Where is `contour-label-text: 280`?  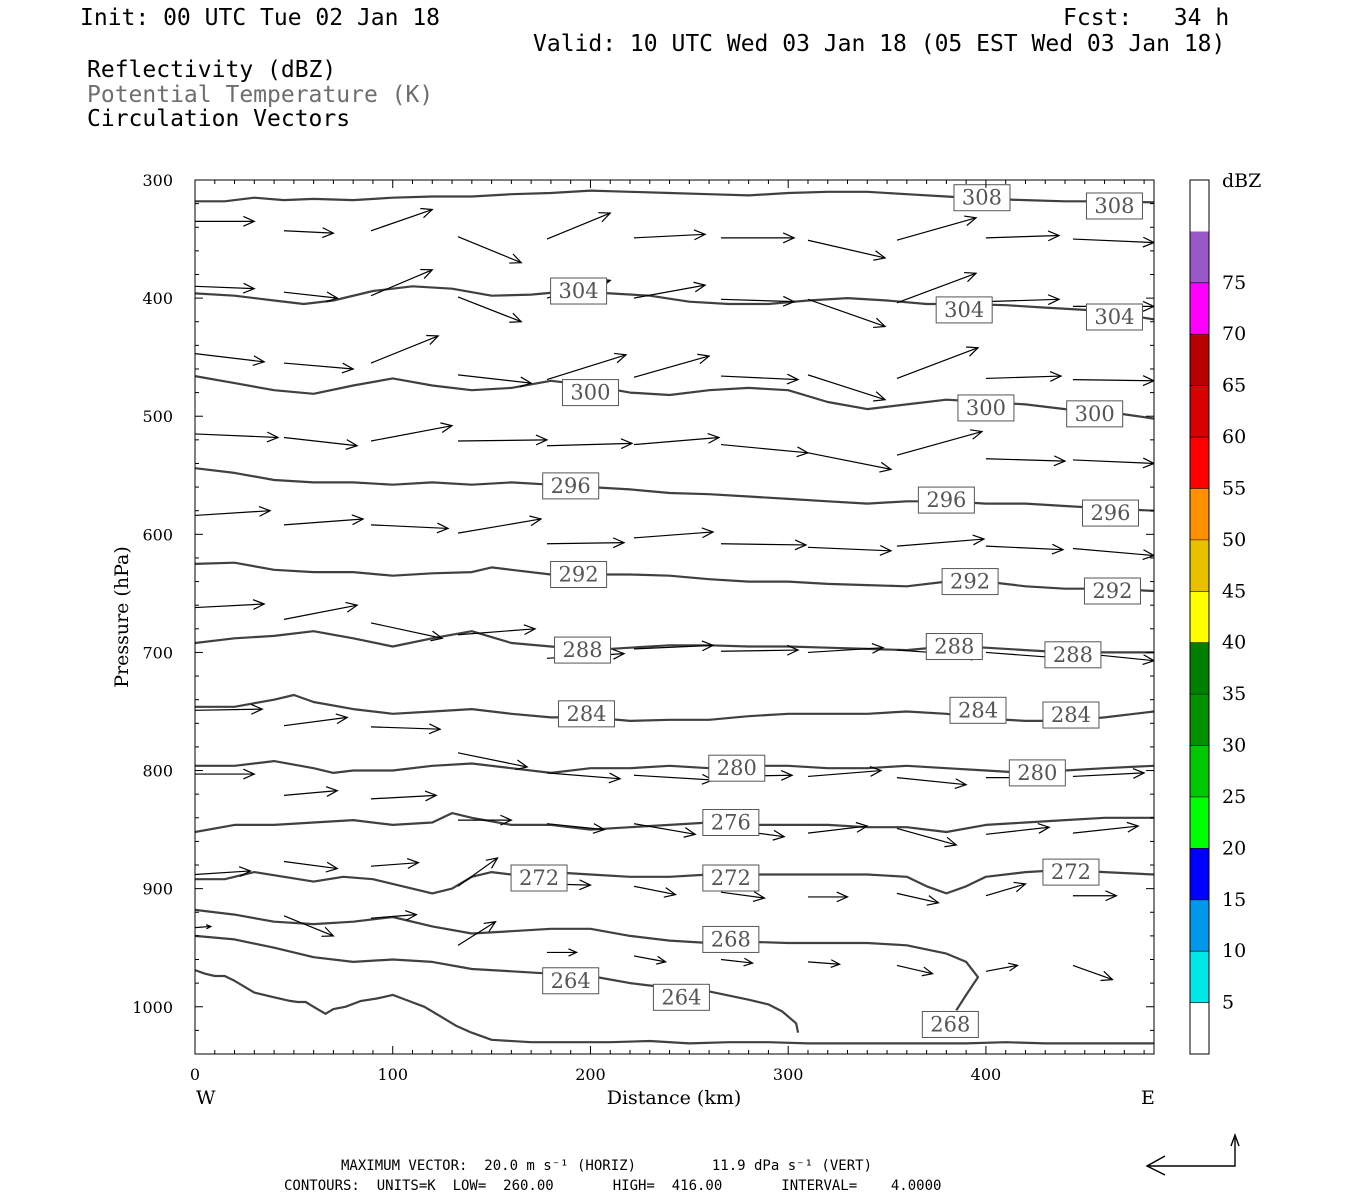 contour-label-text: 280 is located at coordinates (737, 768).